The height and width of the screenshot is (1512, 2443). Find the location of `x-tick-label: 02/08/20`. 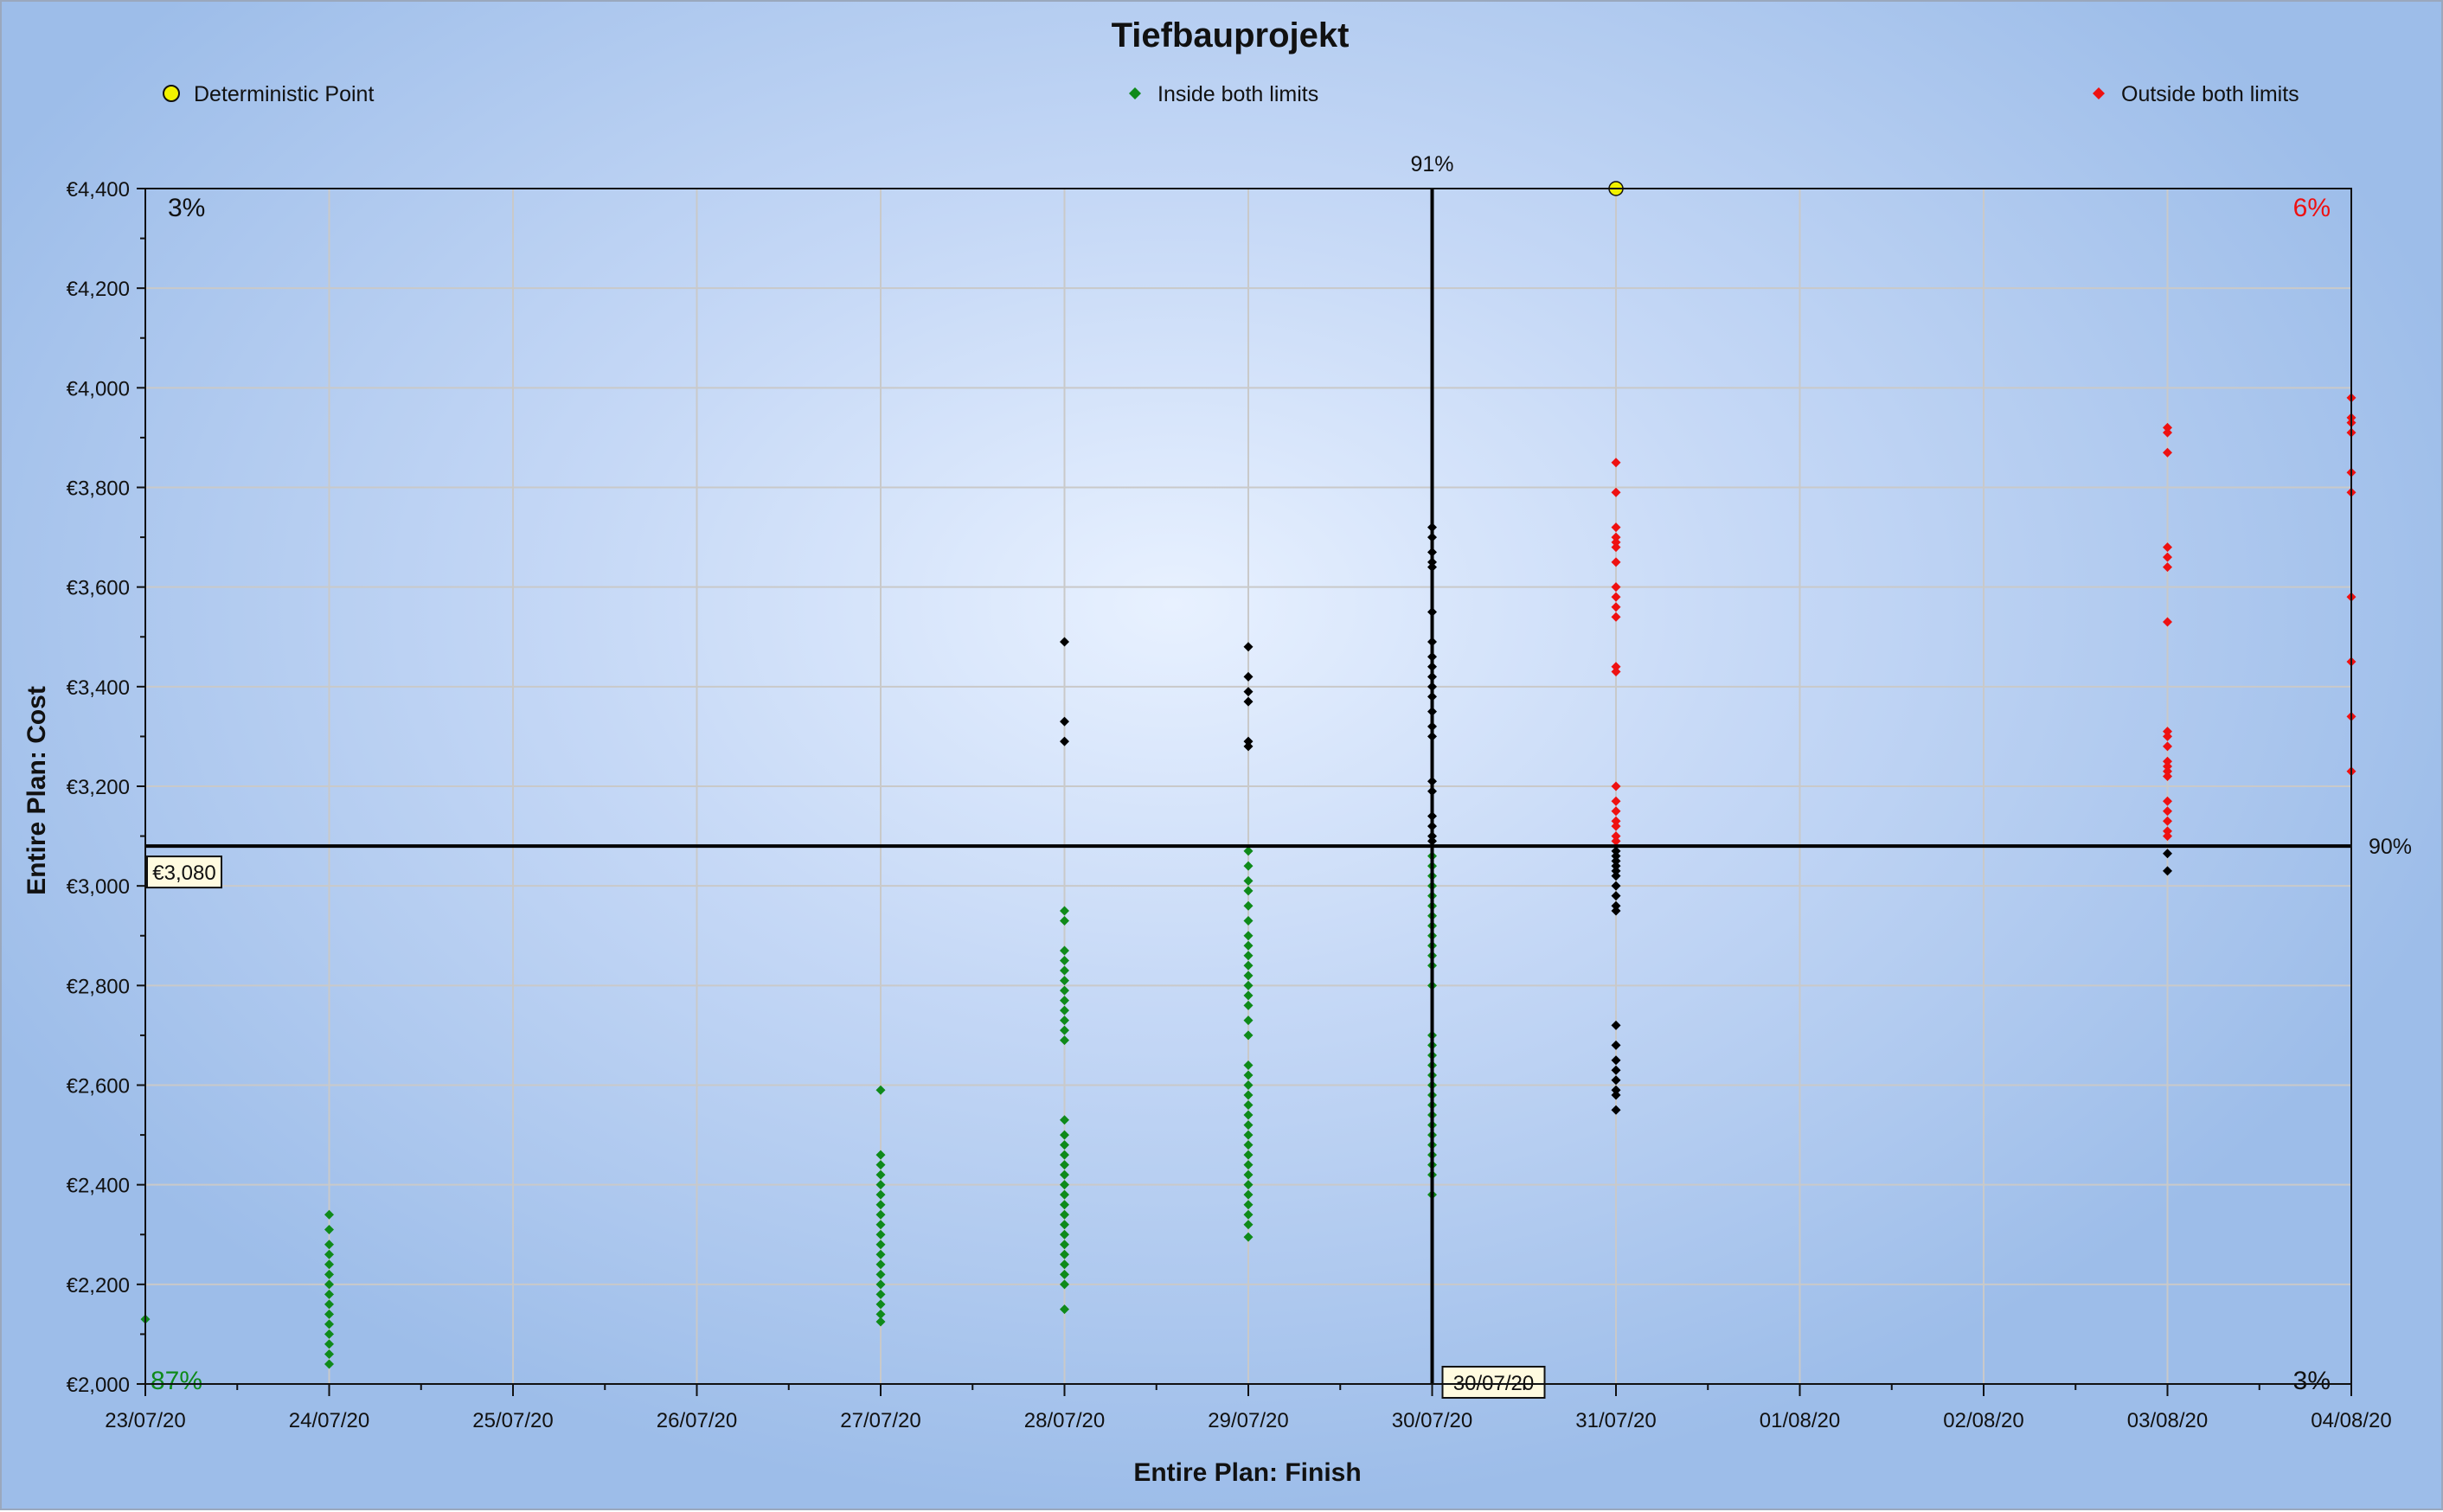

x-tick-label: 02/08/20 is located at coordinates (1983, 1420).